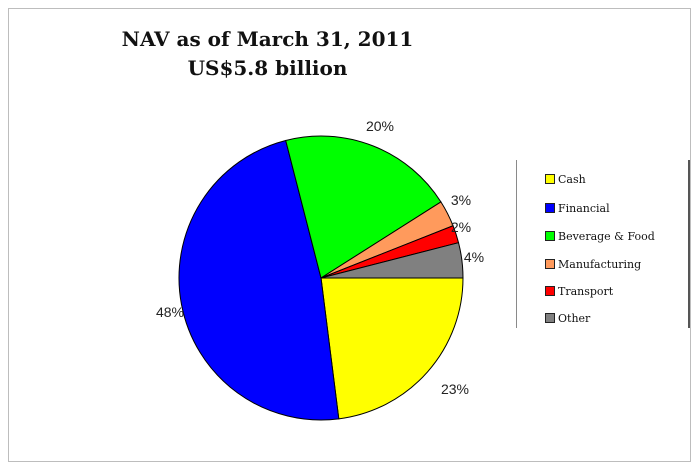 The image size is (699, 472). I want to click on legend-item-cash: Cash, so click(565, 179).